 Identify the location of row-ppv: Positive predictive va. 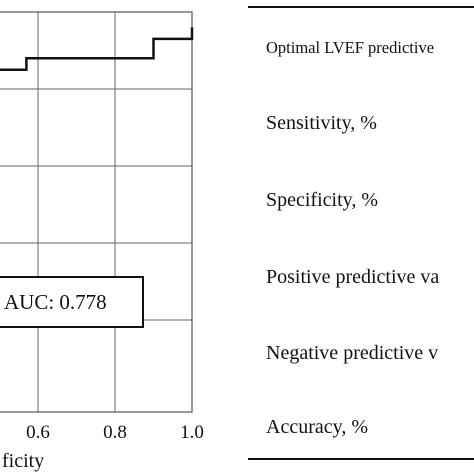
(353, 277).